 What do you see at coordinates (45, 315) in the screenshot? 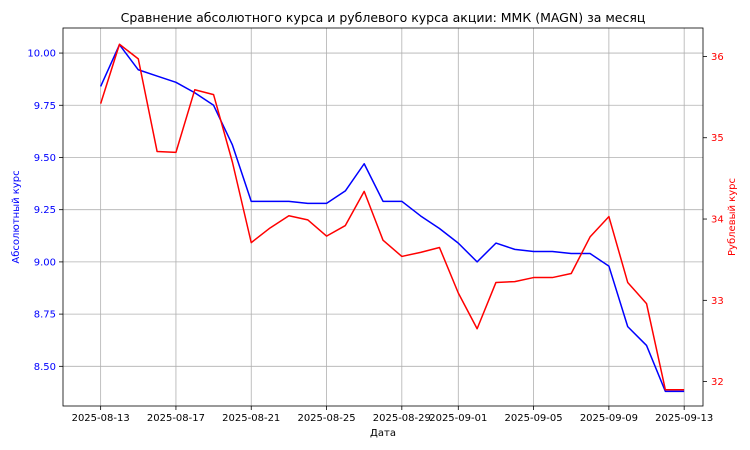
I see `left-tick-label: 8.75` at bounding box center [45, 315].